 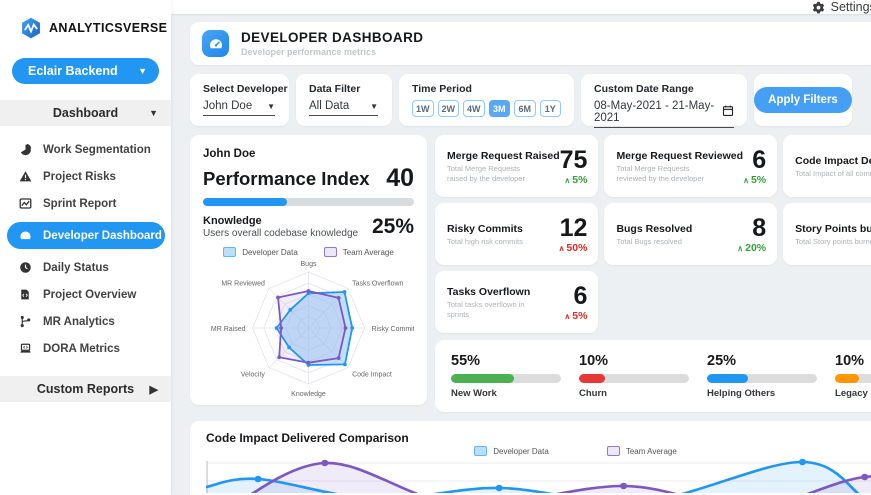 What do you see at coordinates (81, 348) in the screenshot?
I see `sidebar-item-label: DORA Metrics` at bounding box center [81, 348].